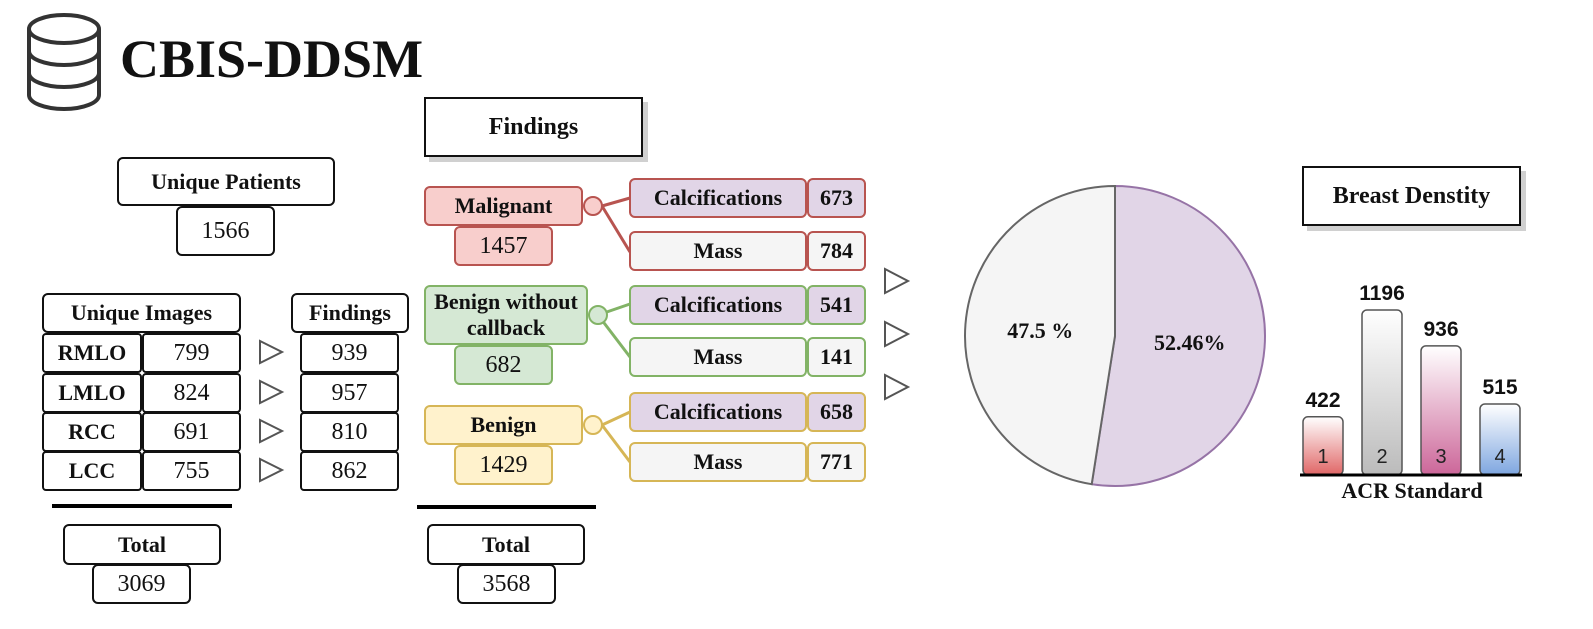  What do you see at coordinates (64, 62) in the screenshot?
I see `database-icon` at bounding box center [64, 62].